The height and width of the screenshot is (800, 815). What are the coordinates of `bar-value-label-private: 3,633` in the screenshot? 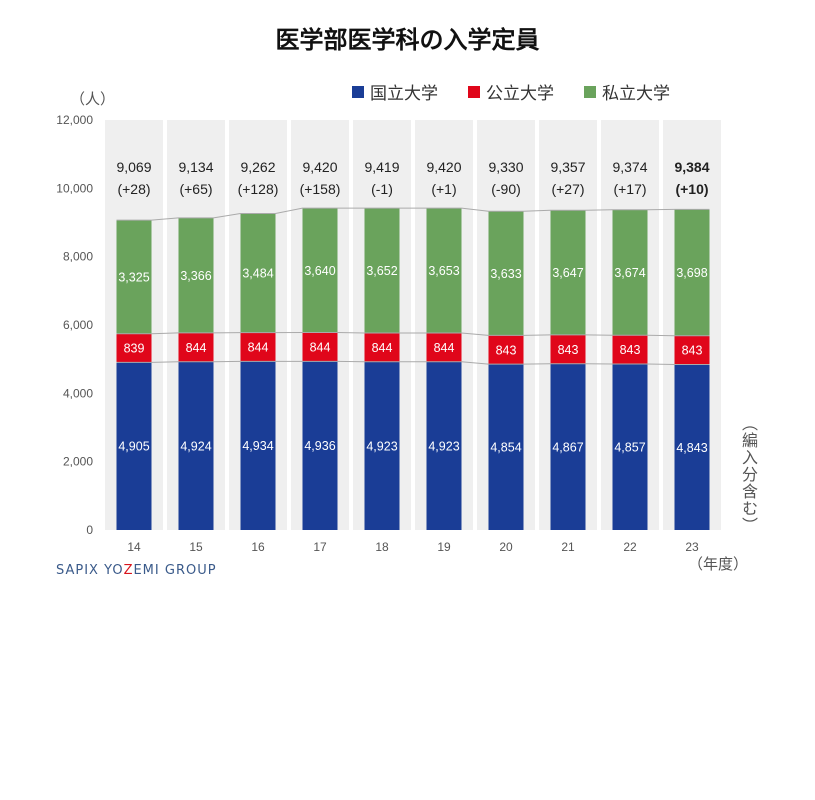 It's located at (505, 274).